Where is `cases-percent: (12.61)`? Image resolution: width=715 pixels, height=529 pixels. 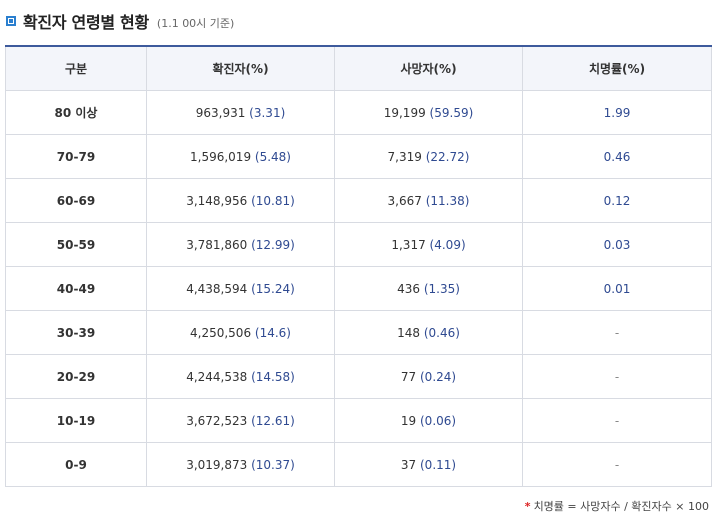 cases-percent: (12.61) is located at coordinates (273, 420).